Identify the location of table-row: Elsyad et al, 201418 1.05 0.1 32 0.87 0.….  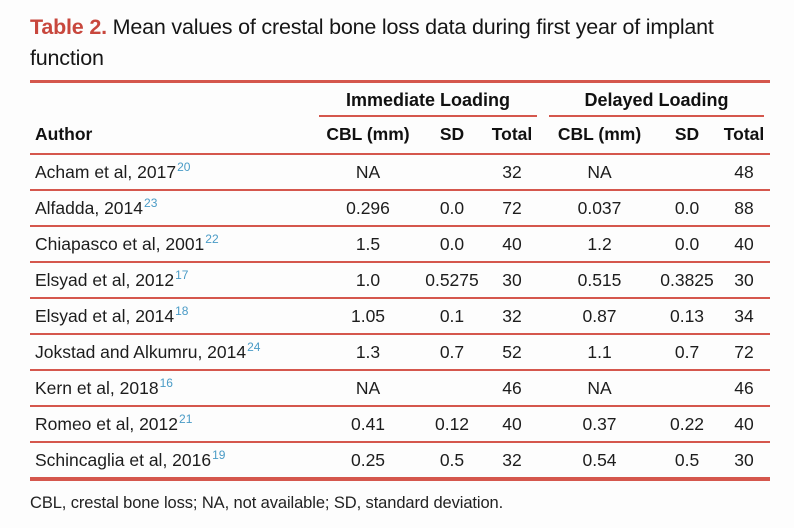
(400, 316).